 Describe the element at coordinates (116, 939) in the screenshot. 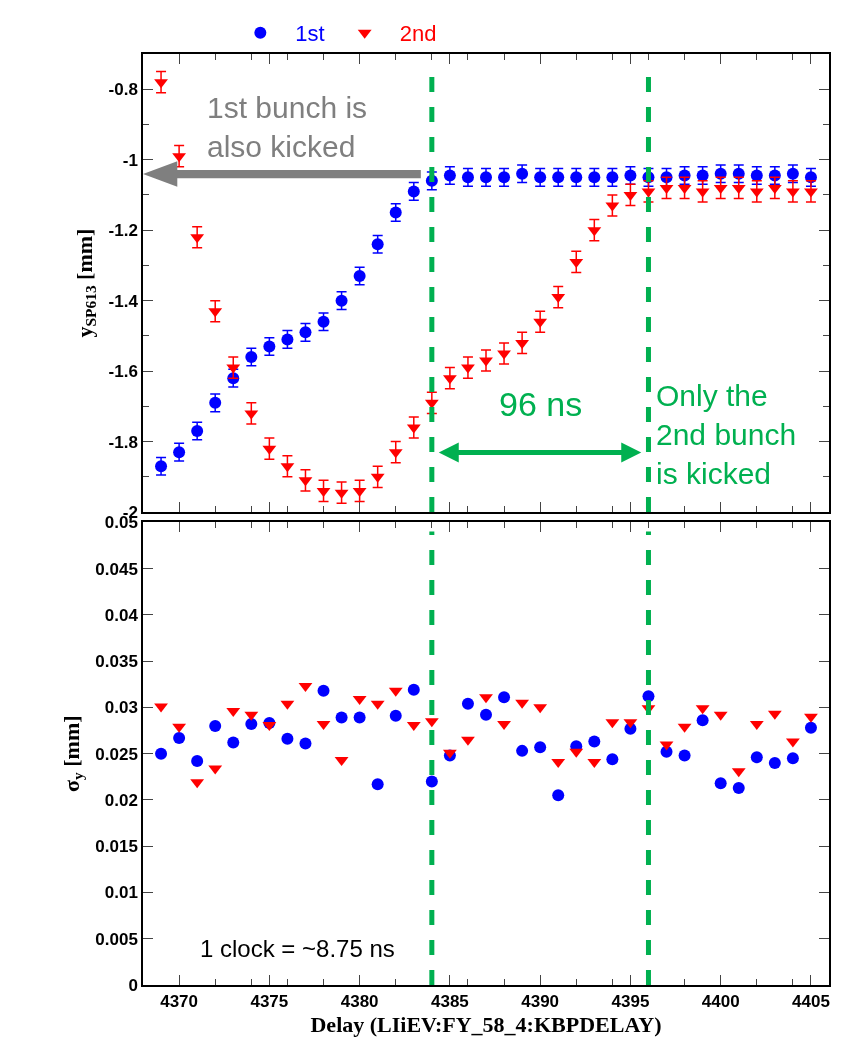

I see `y-tick-label: 0.005` at that location.